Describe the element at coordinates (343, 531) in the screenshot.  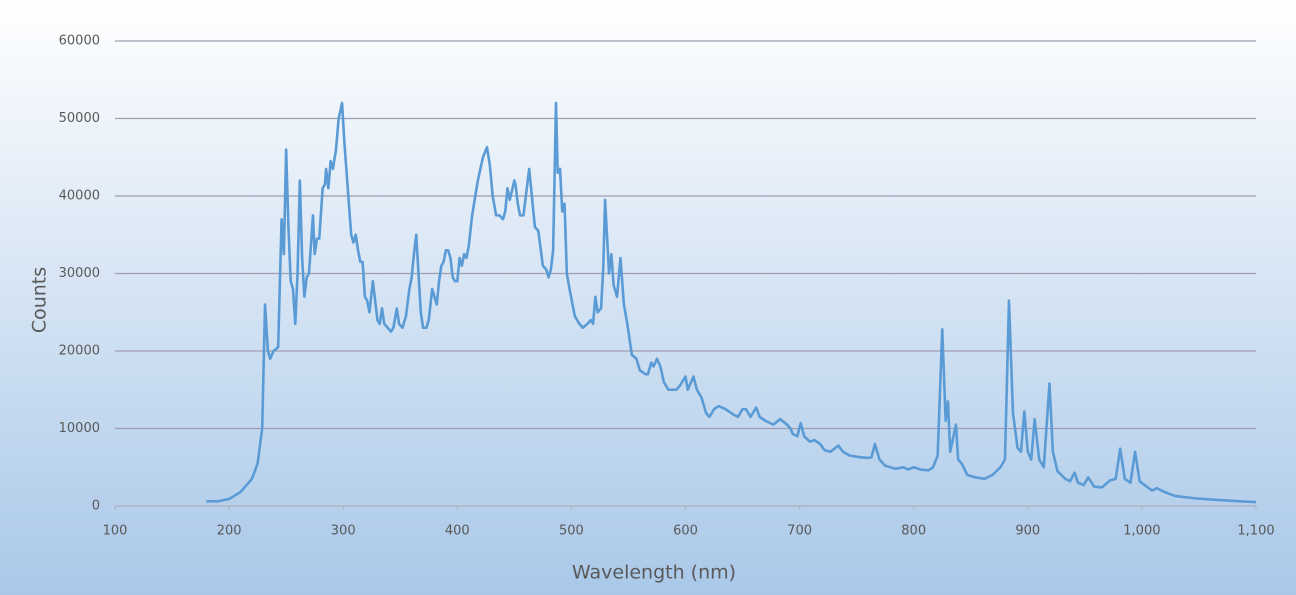
I see `x-tick-label: 300` at that location.